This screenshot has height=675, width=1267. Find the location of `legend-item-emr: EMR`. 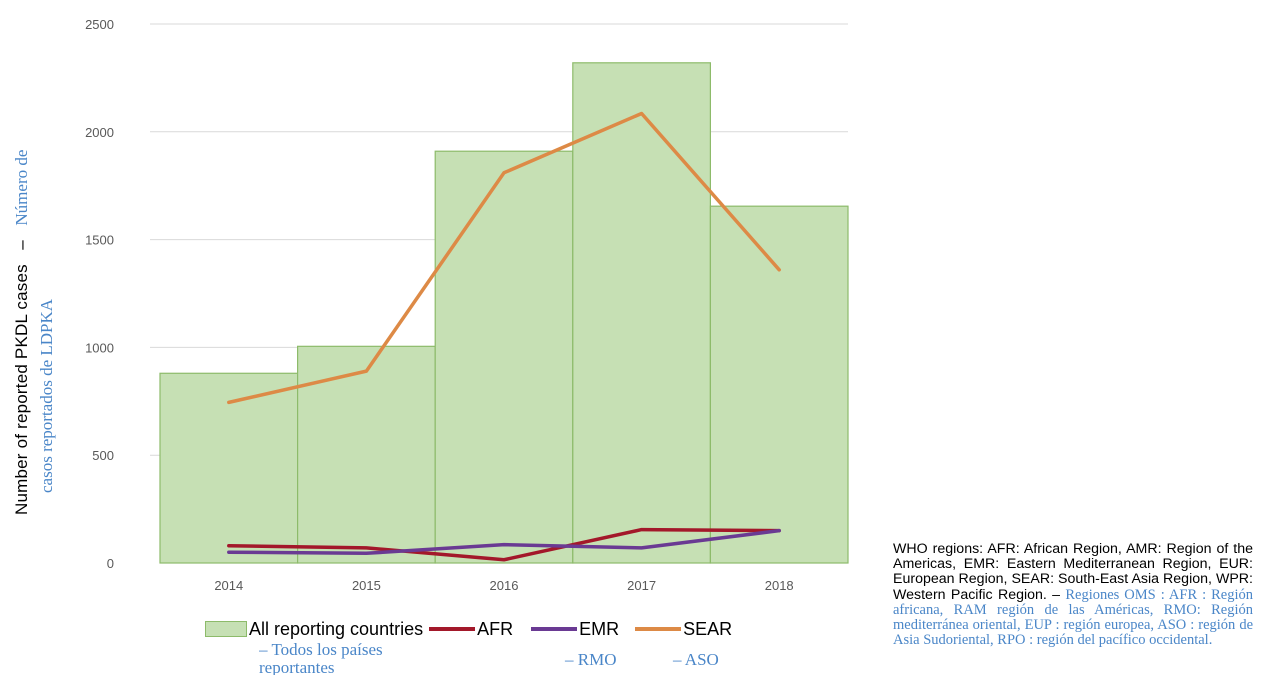

legend-item-emr: EMR is located at coordinates (575, 629).